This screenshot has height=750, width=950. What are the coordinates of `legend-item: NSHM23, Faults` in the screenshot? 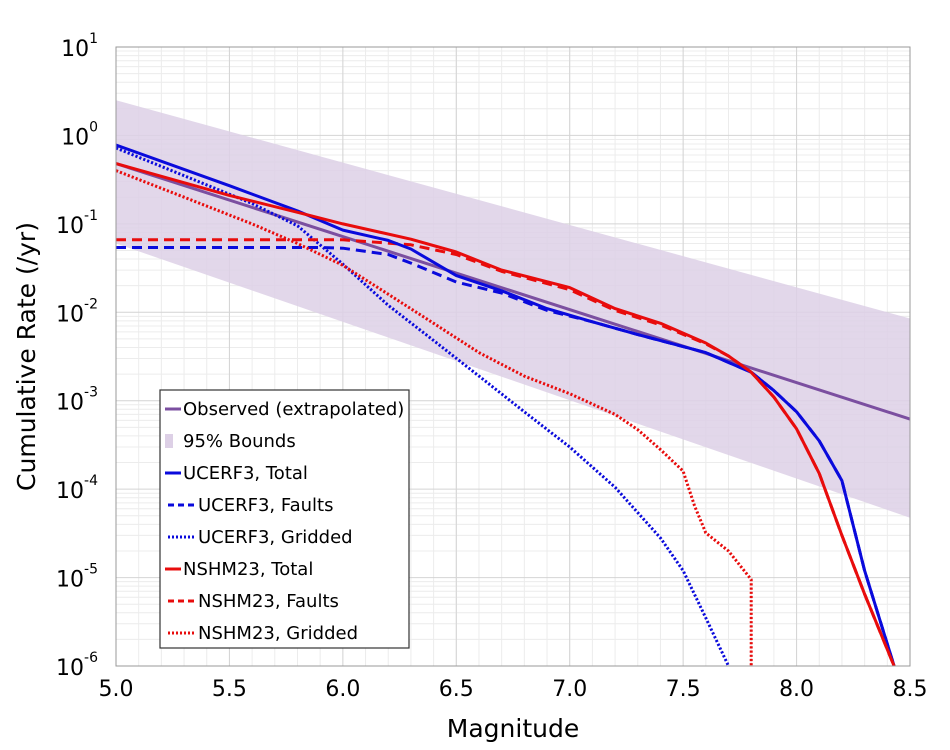 It's located at (253, 601).